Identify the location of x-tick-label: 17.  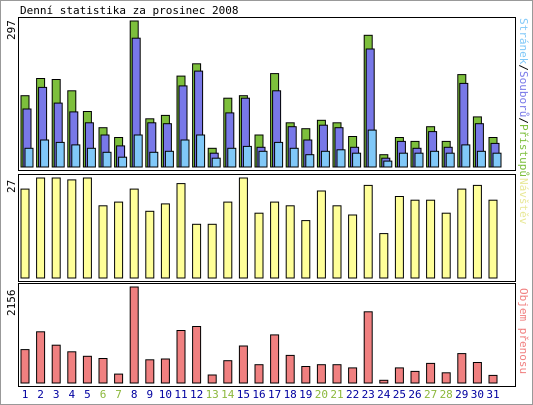
(274, 394).